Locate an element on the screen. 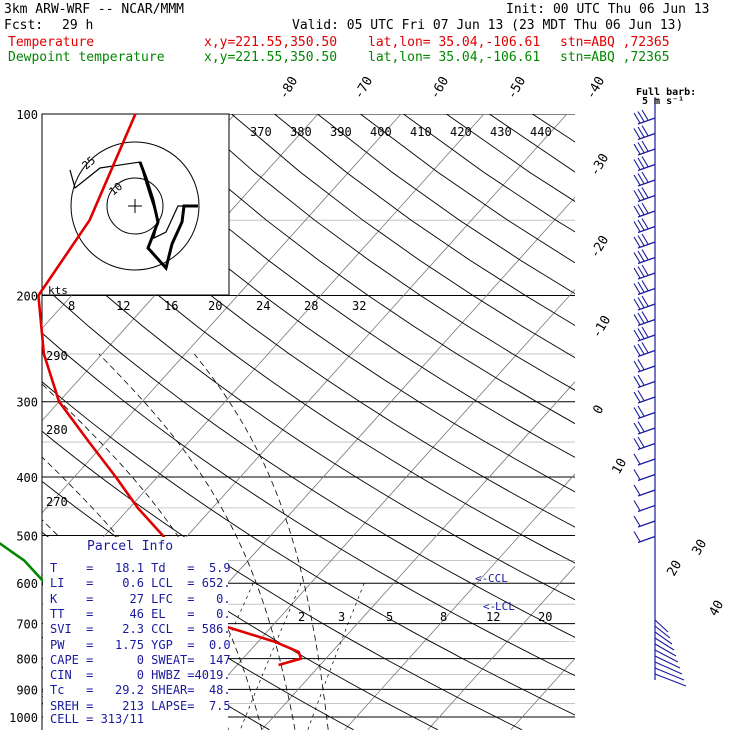  isotherm-label: 20 is located at coordinates (674, 568).